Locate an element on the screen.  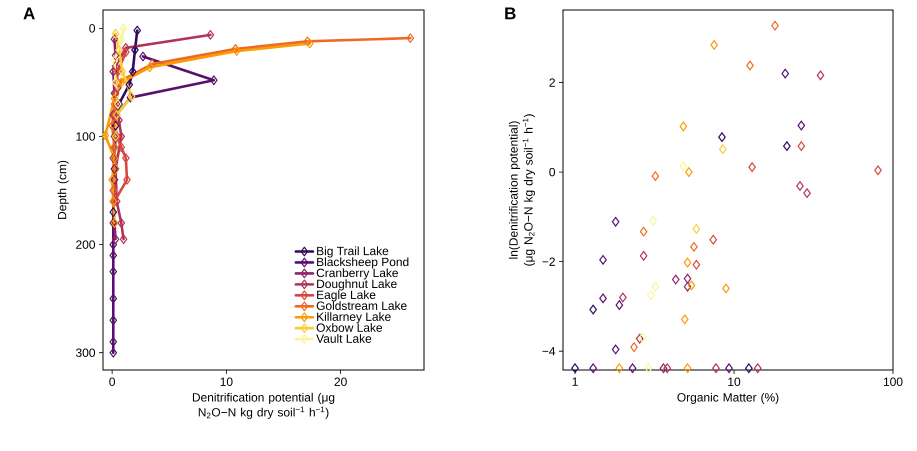
x-axis-title: Denitrification potential (μg N$_{2}$O−N kg dry soil$^{−1}$ h$^{−1}$) is located at coordinates (263, 405).